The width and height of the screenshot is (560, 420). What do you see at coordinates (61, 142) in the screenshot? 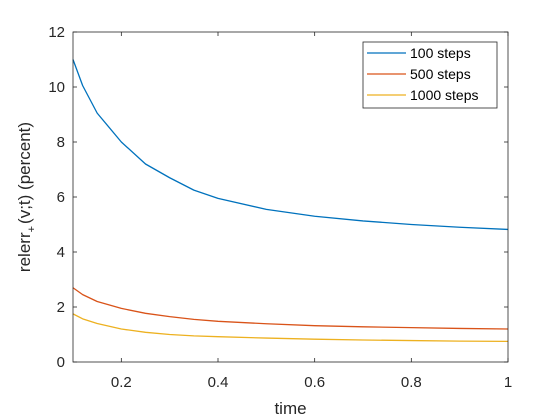
I see `y-tick-label: 8` at bounding box center [61, 142].